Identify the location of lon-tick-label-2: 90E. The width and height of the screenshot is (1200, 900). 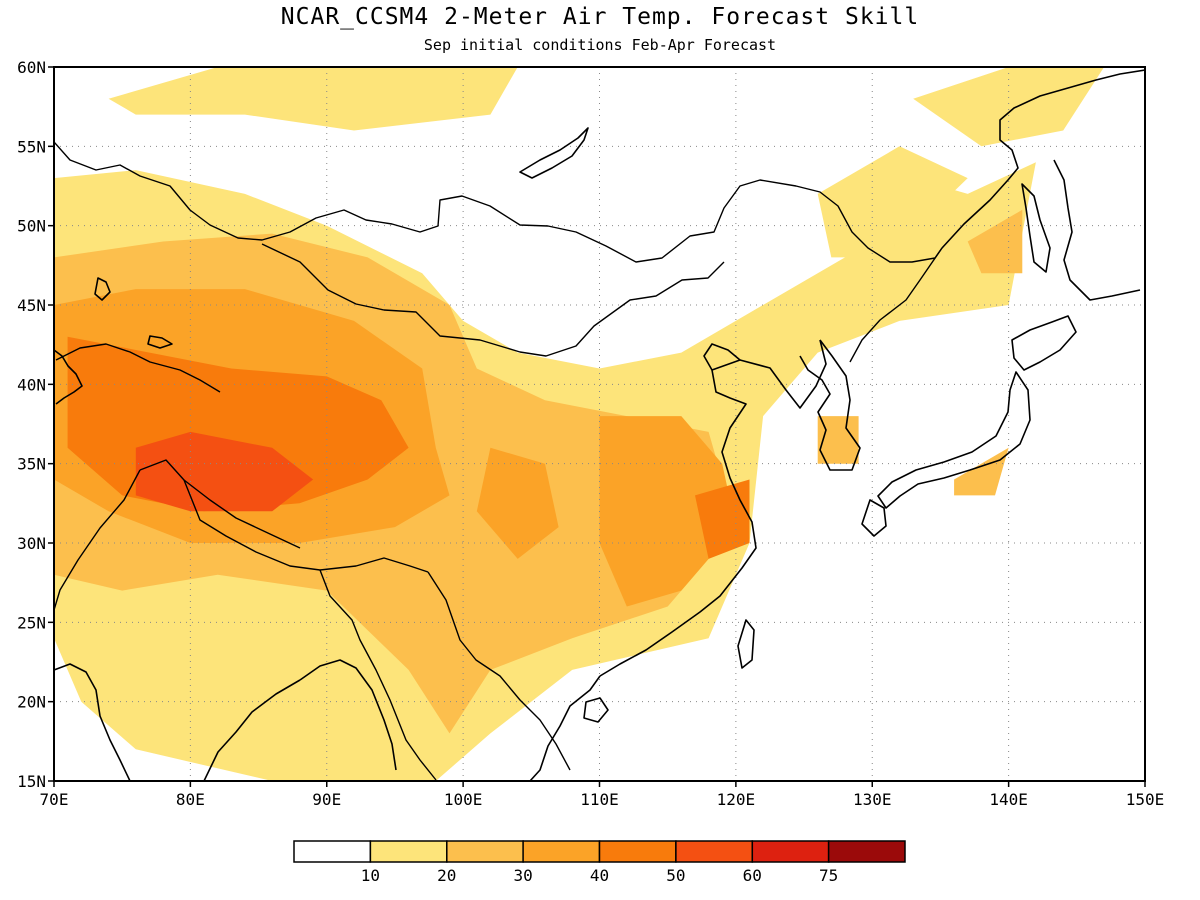
(326, 799).